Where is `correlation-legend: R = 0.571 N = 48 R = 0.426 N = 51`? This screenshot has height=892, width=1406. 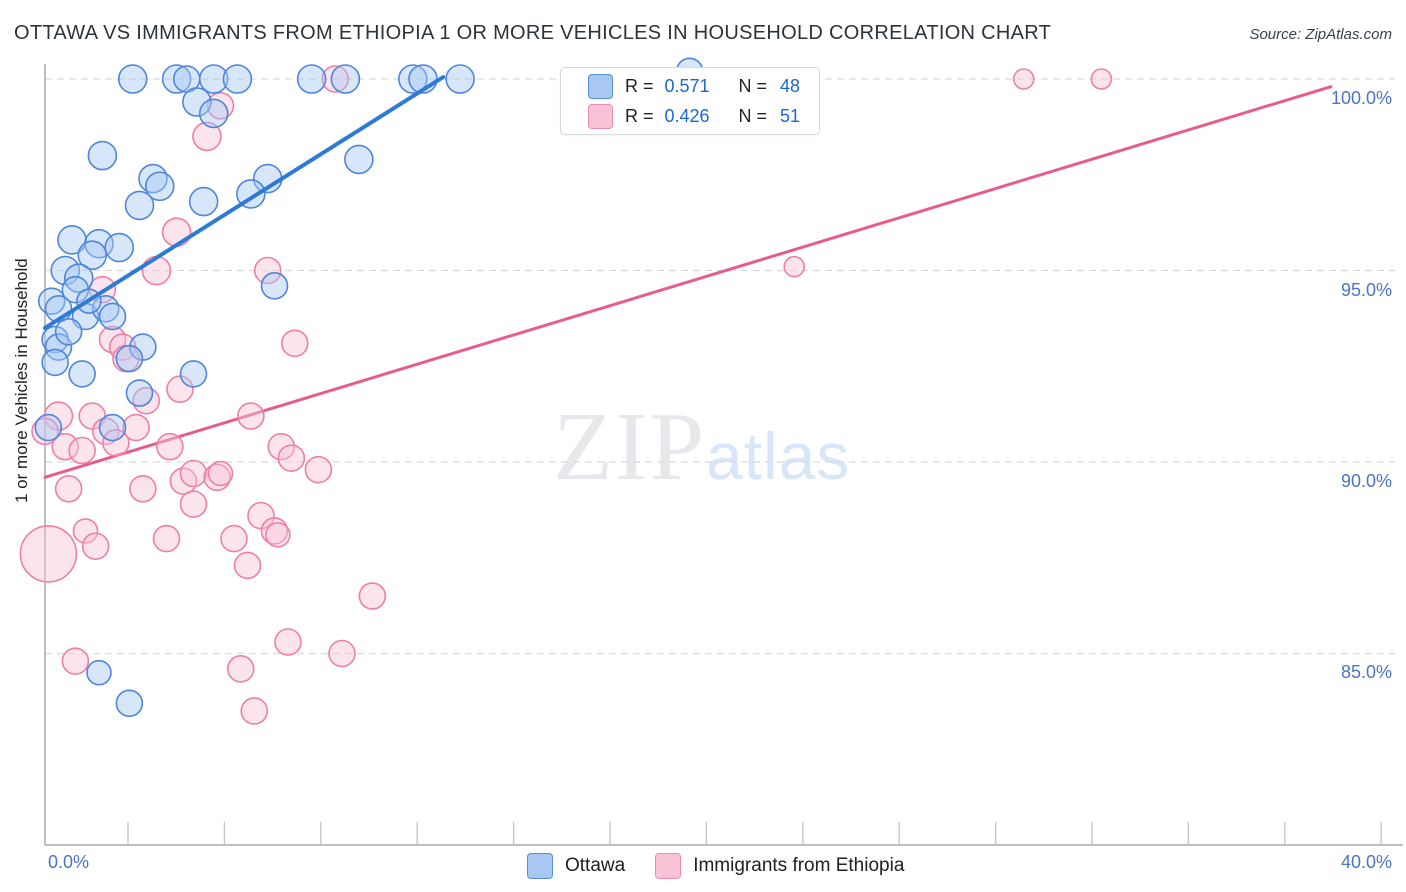
correlation-legend: R = 0.571 N = 48 R = 0.426 N = 51 is located at coordinates (690, 101).